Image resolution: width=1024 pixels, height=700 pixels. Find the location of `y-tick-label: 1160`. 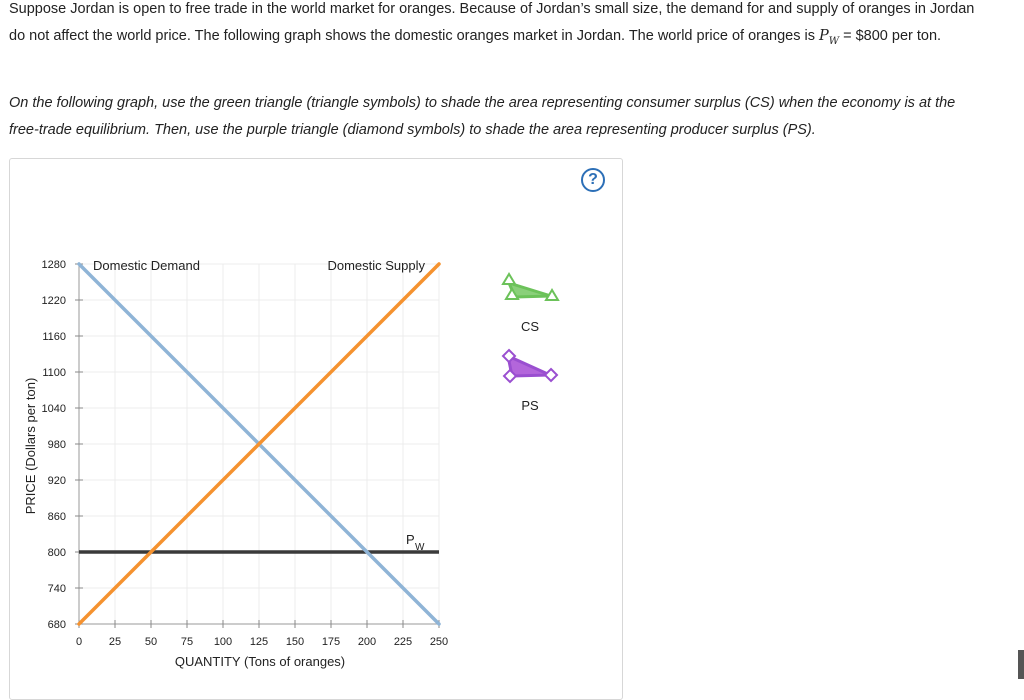

y-tick-label: 1160 is located at coordinates (54, 337).